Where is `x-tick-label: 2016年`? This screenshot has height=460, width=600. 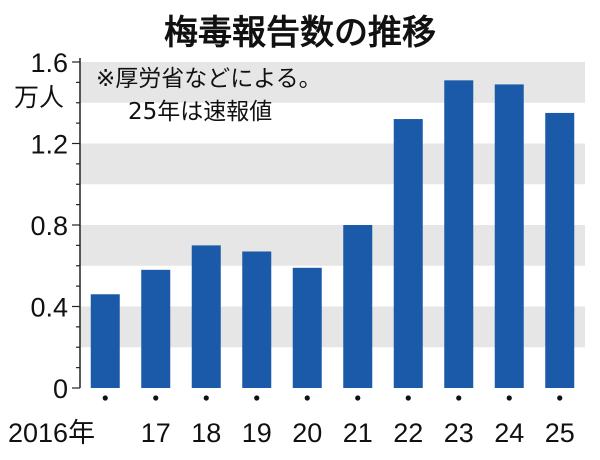
x-tick-label: 2016年 is located at coordinates (51, 433).